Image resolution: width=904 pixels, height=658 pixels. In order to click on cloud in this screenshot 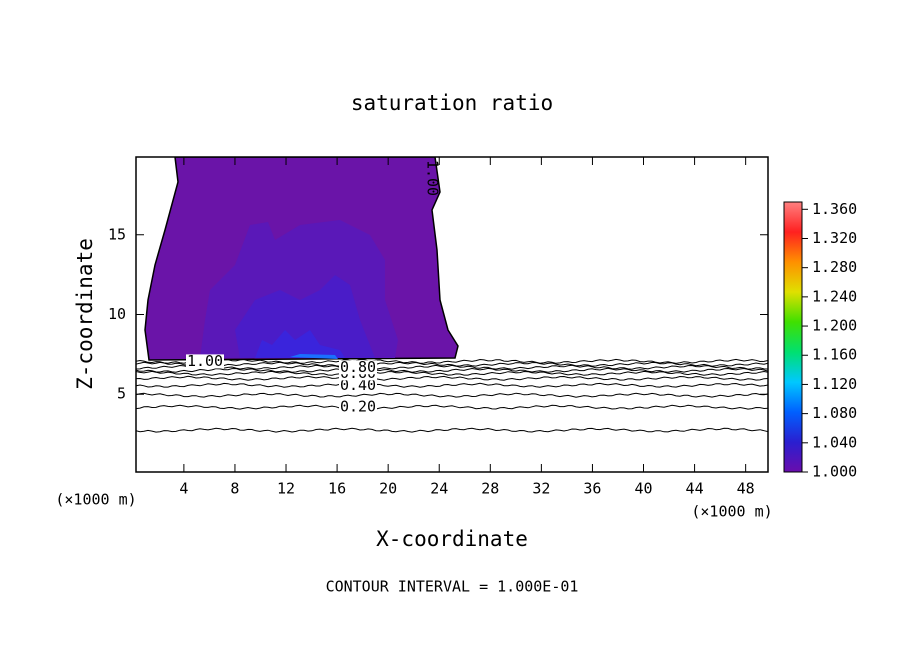, I will do `click(301, 259)`.